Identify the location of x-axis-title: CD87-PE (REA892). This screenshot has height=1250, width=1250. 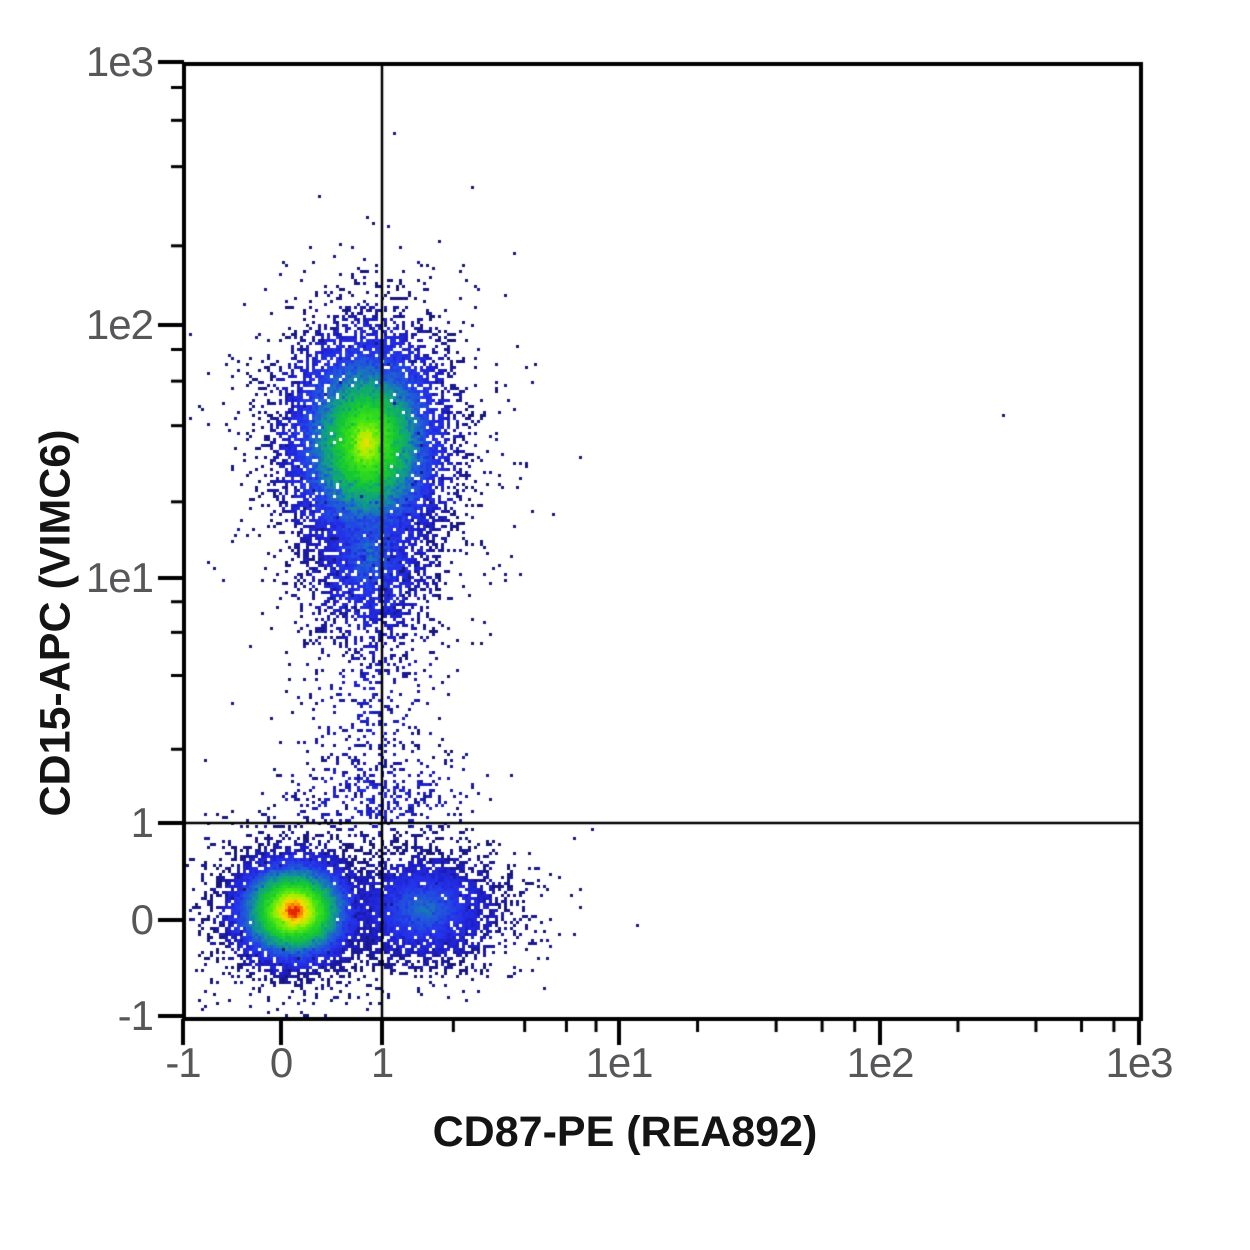
(625, 1132).